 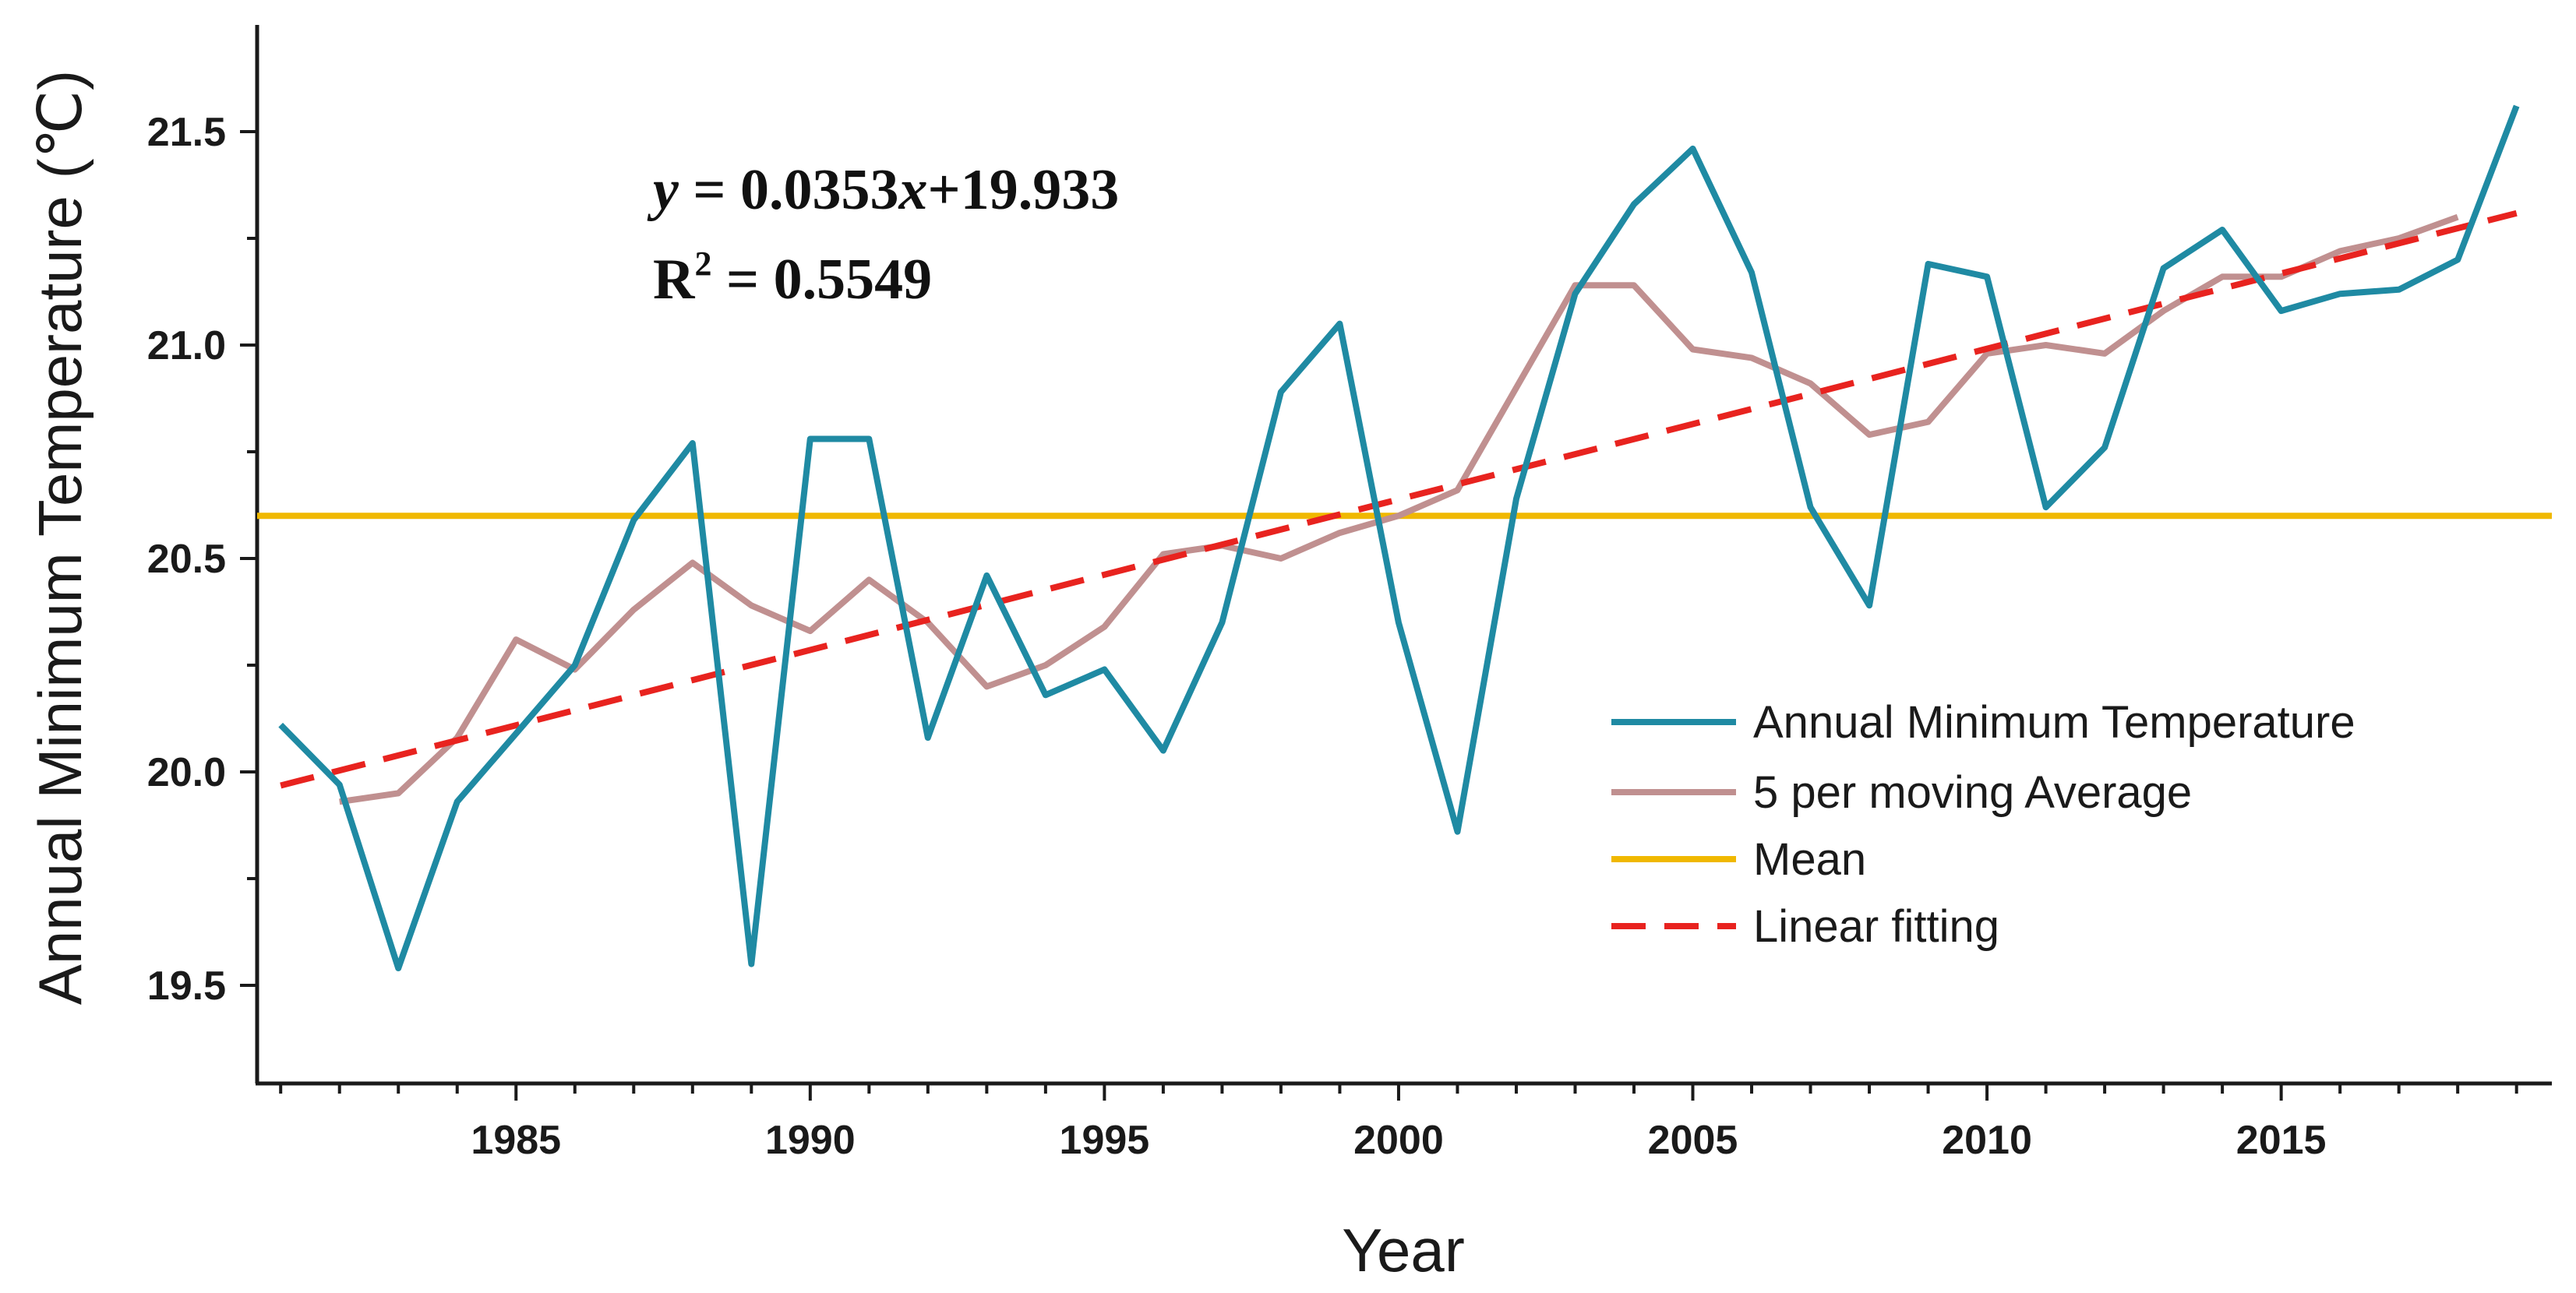 I want to click on x-tick-label: 2005, so click(x=1693, y=1140).